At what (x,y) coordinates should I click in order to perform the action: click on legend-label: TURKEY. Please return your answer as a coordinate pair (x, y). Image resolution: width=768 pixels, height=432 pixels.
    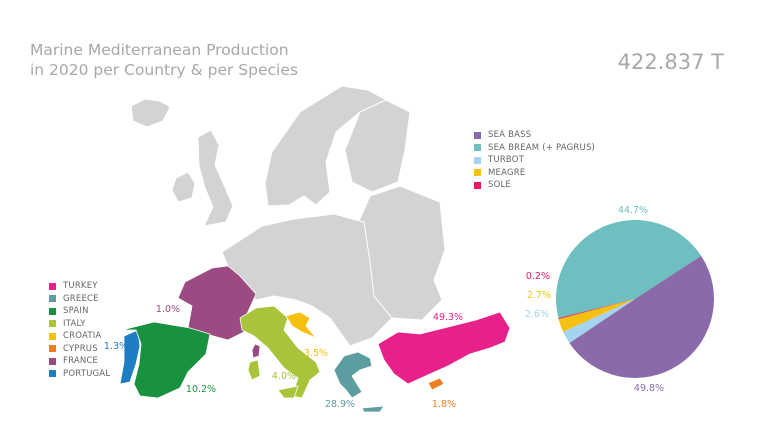
    Looking at the image, I should click on (80, 286).